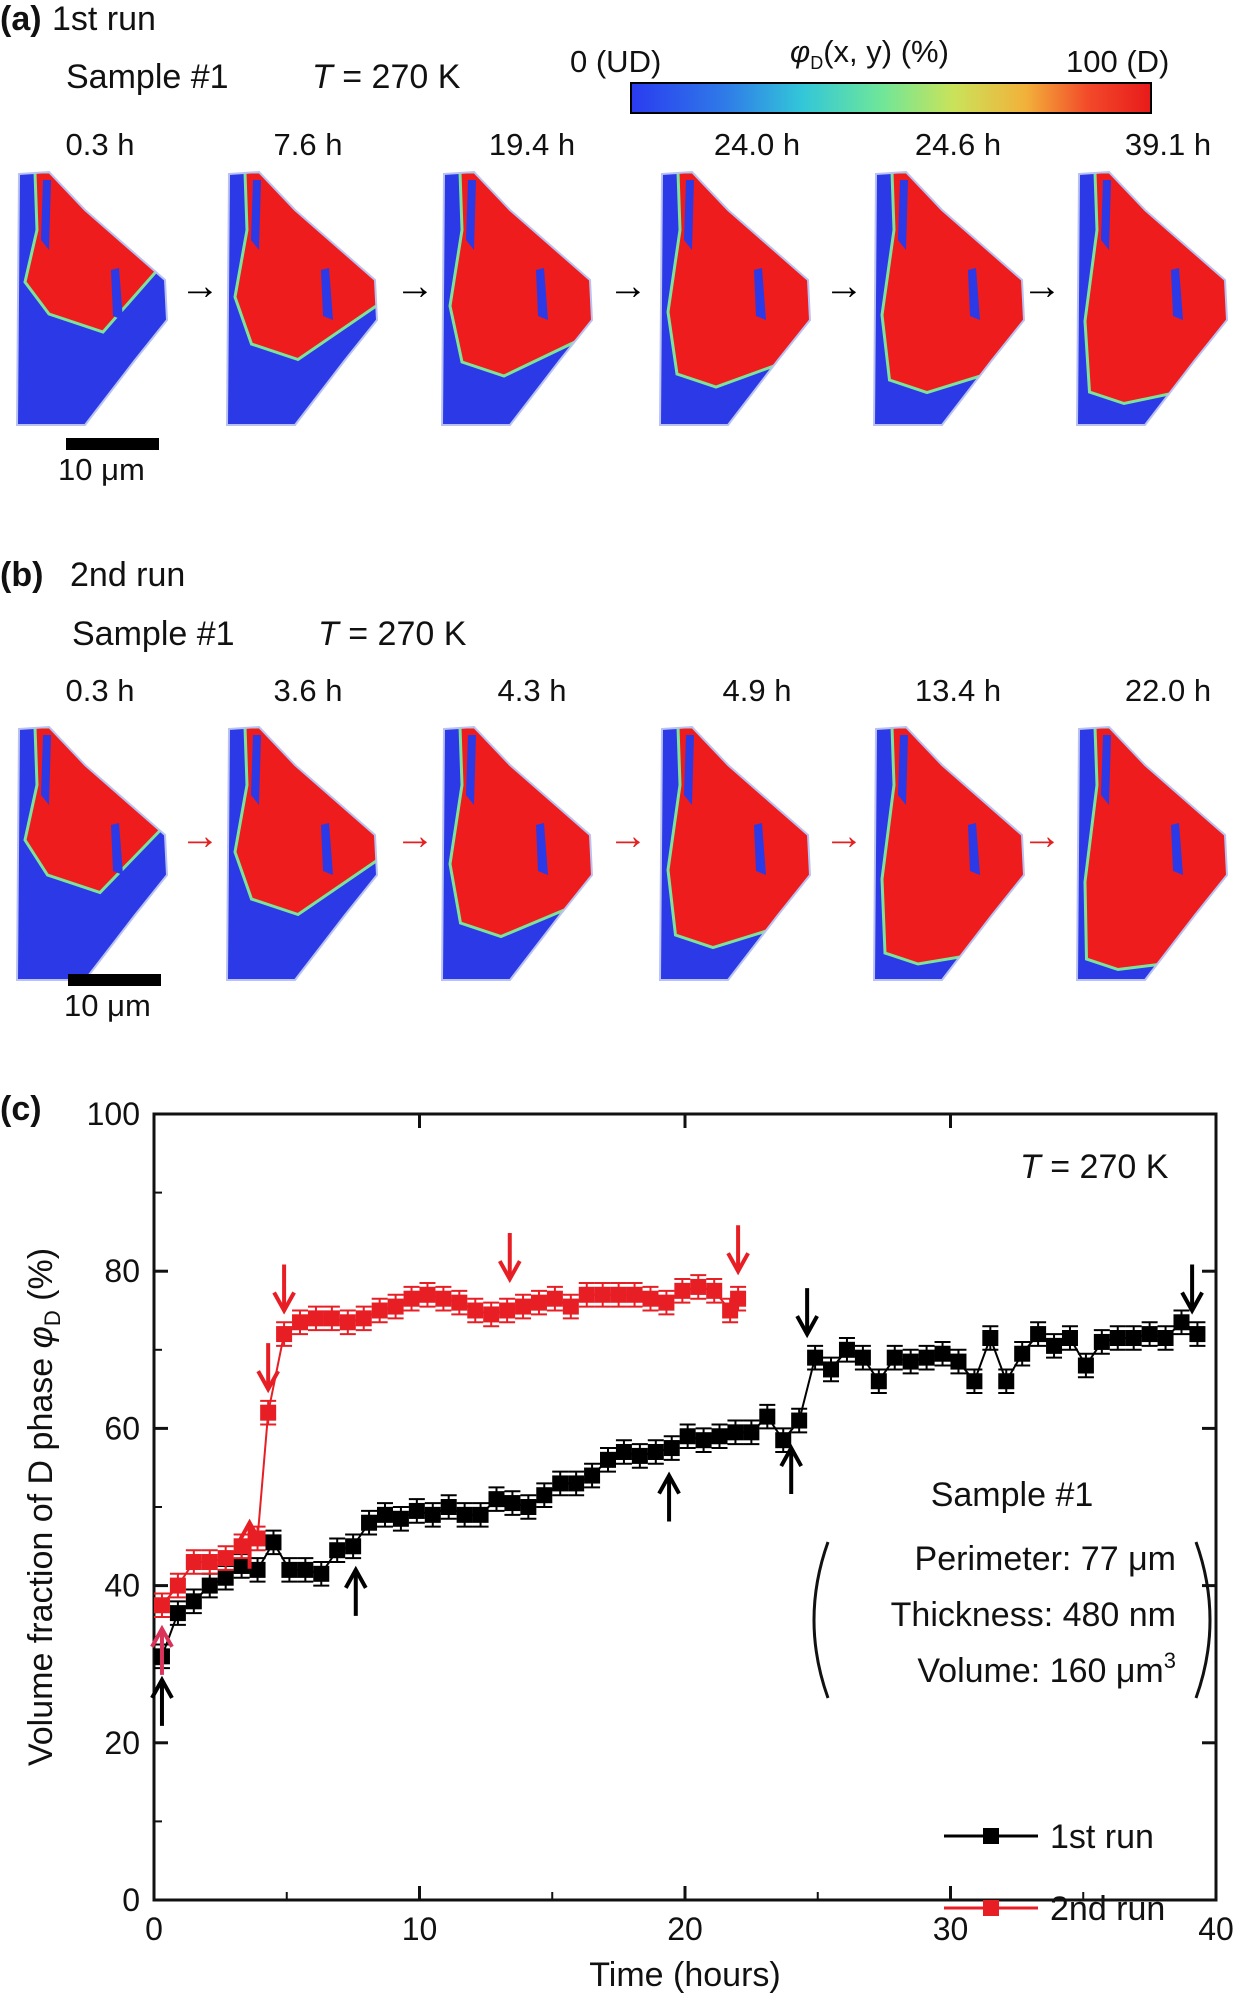 The height and width of the screenshot is (2016, 1253). I want to click on y-tick-label: 20, so click(122, 1743).